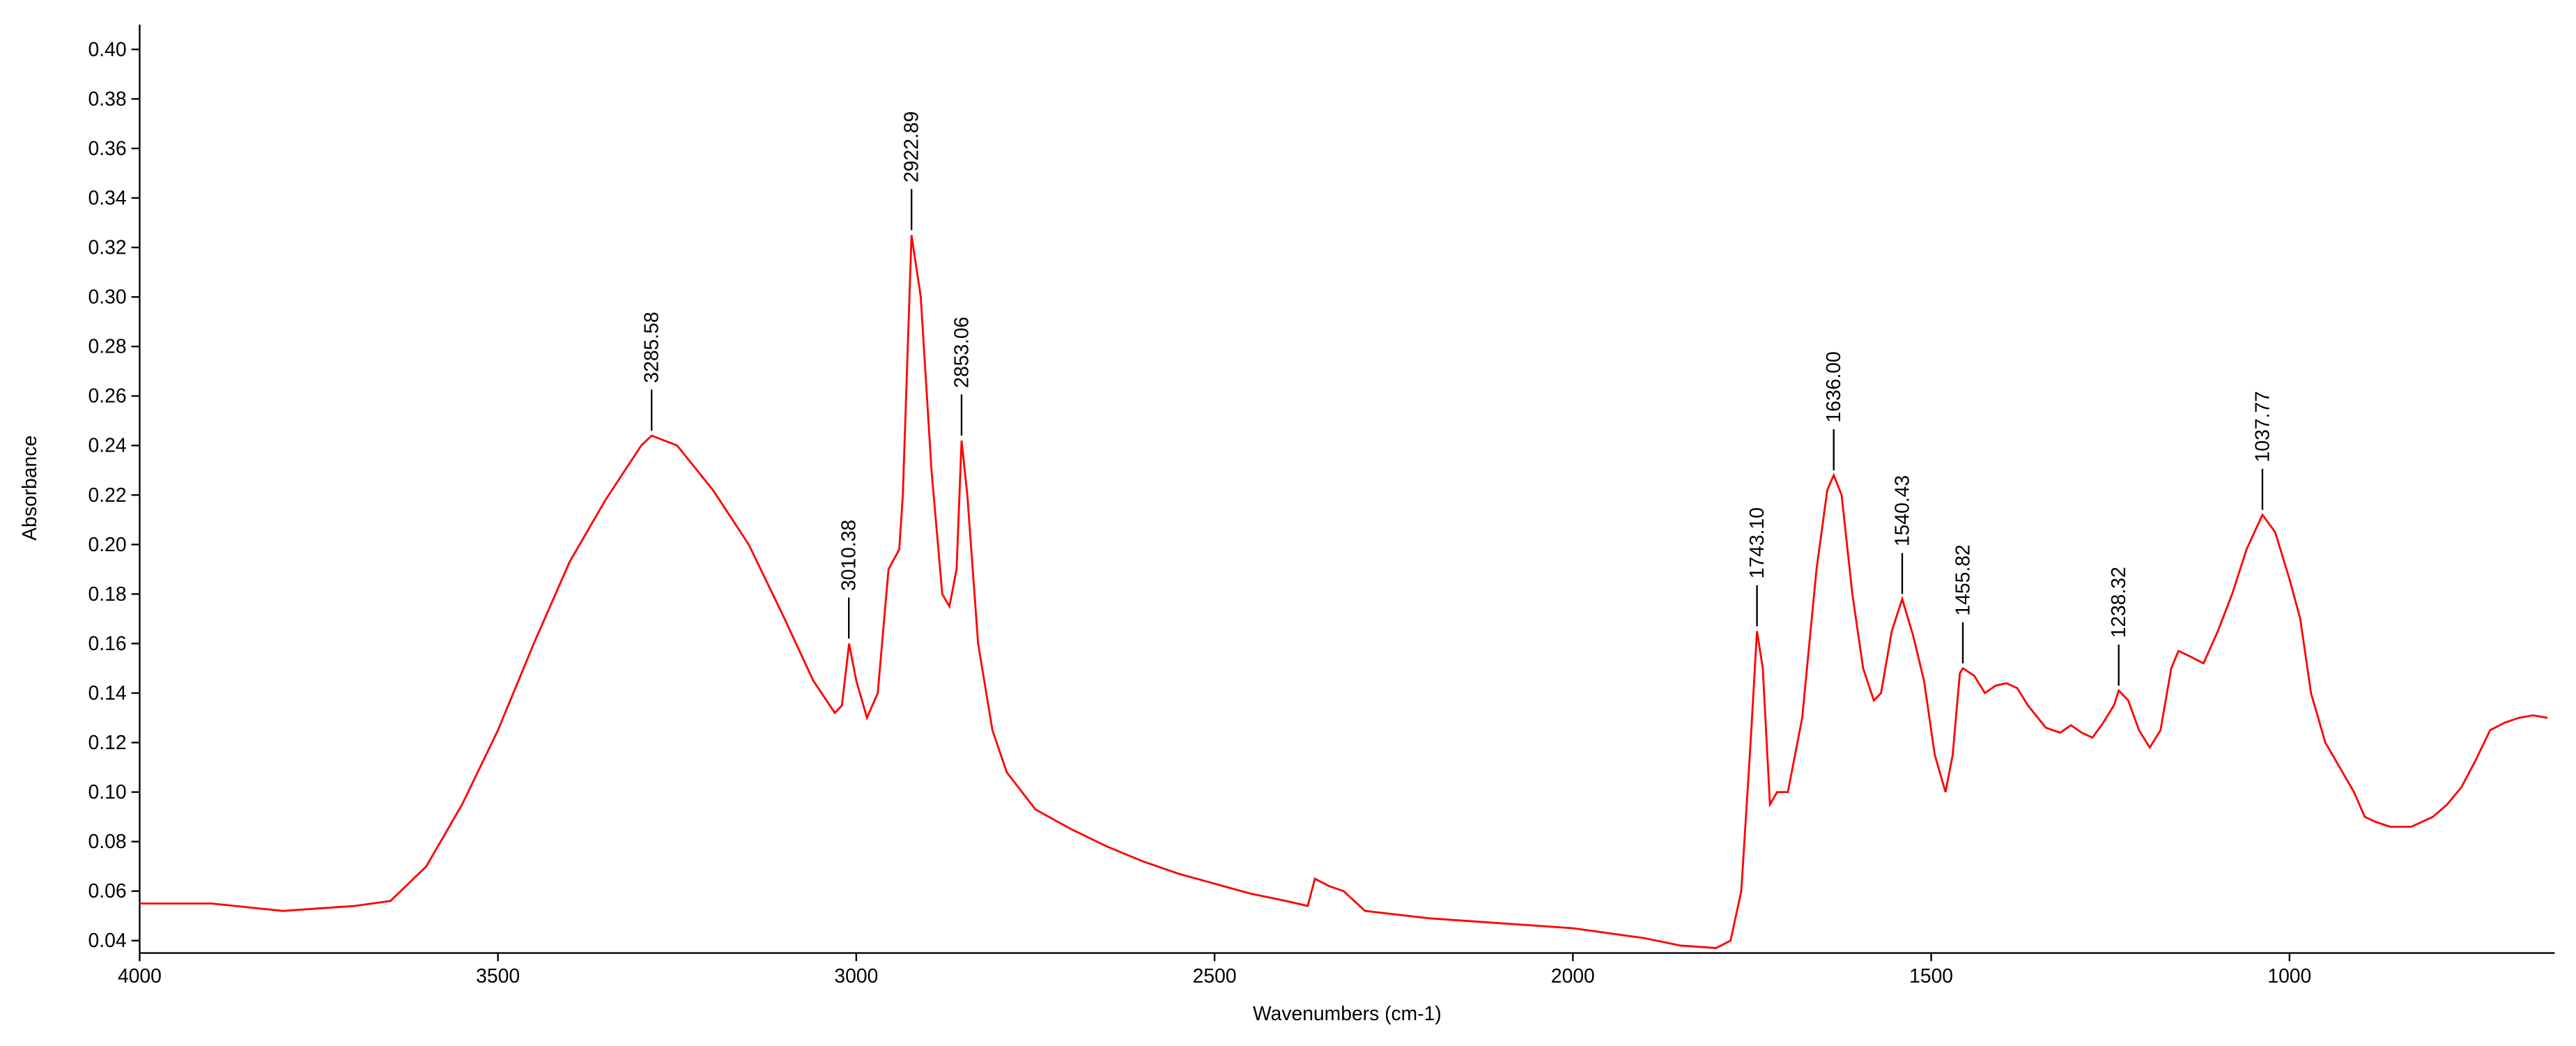  Describe the element at coordinates (849, 555) in the screenshot. I see `peak-label: 3010.38` at that location.